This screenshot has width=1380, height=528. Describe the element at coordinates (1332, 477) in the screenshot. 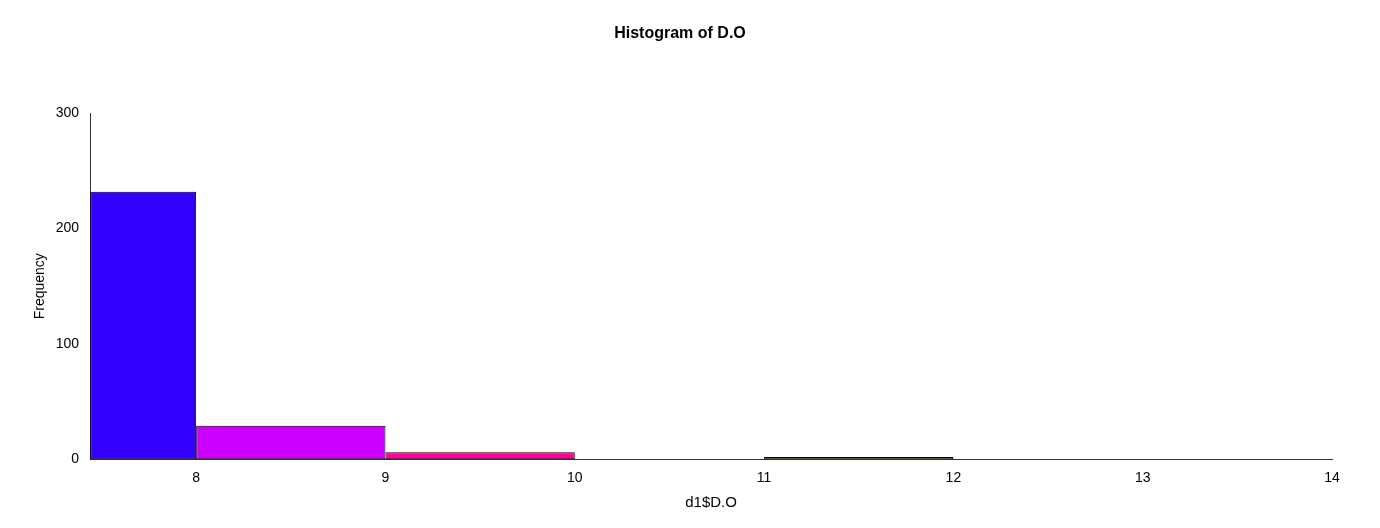

I see `x-tick-label: 14` at that location.